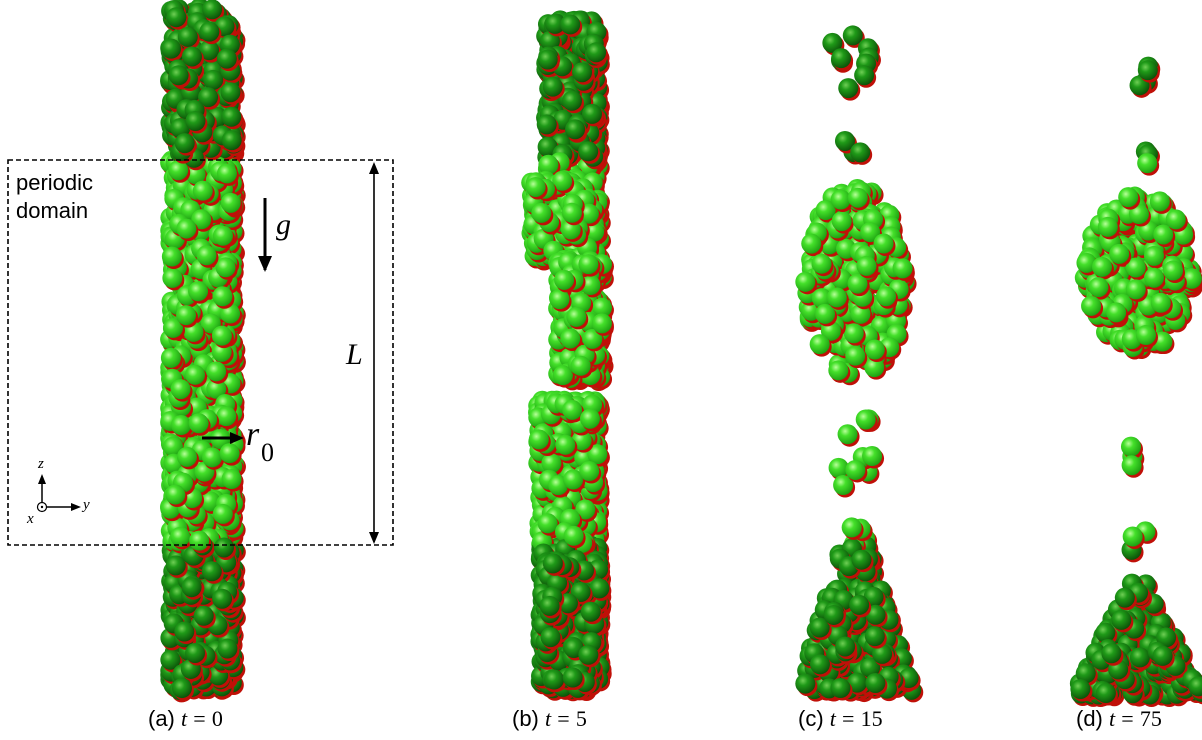 The image size is (1202, 740). I want to click on panel-b-particles, so click(567, 355).